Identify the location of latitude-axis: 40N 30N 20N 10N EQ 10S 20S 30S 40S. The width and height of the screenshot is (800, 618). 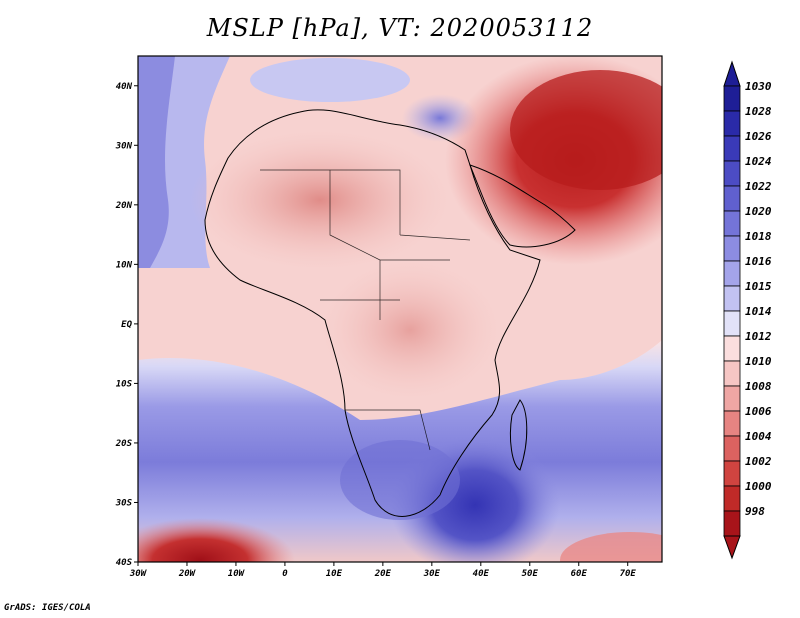
(126, 325).